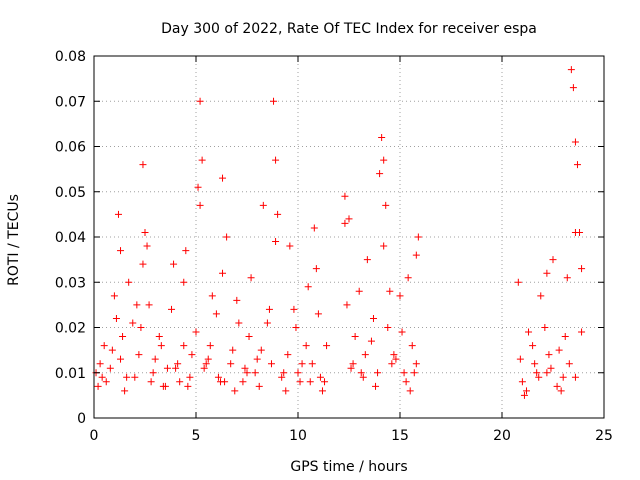 The height and width of the screenshot is (480, 640). I want to click on y-tick-label: 0.06, so click(70, 148).